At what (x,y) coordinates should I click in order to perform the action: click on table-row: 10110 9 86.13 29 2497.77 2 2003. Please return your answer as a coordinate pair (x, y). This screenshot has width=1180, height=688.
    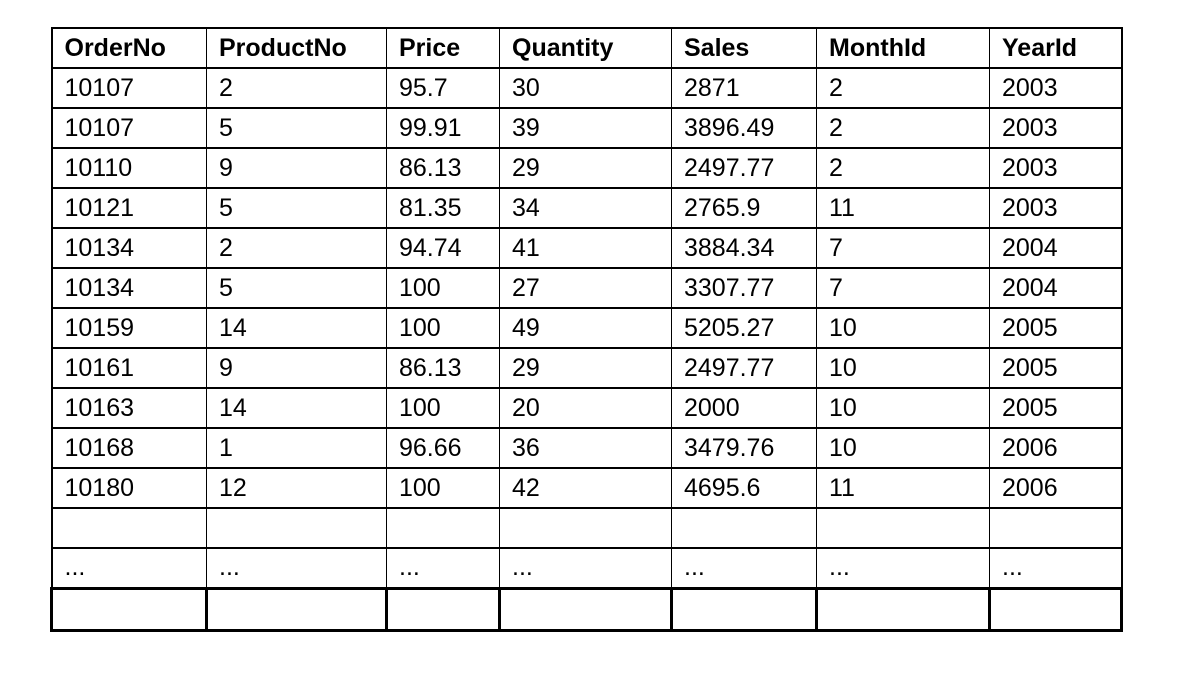
    Looking at the image, I should click on (586, 168).